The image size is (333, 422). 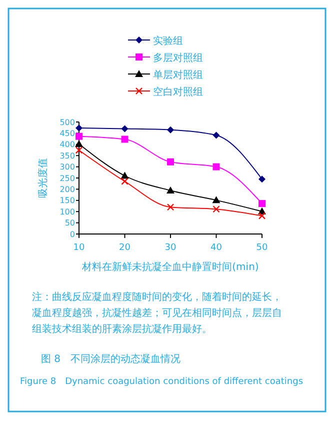 I want to click on x-tick-label: 50, so click(x=262, y=248).